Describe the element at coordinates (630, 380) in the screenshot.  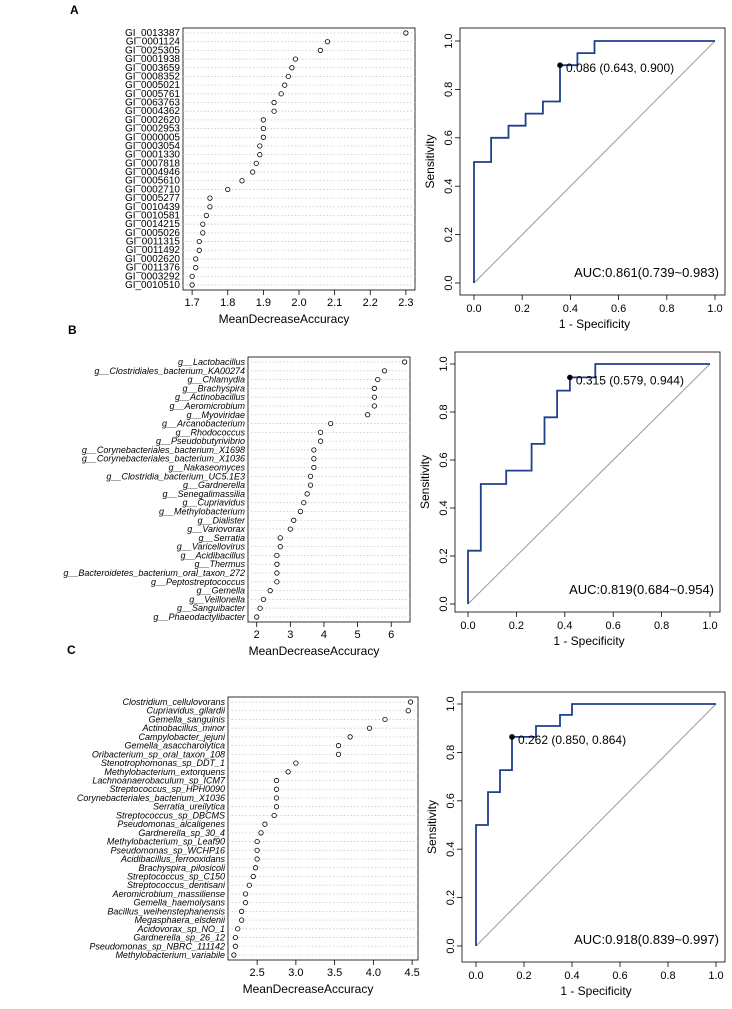
I see `optimal-cutoff-label: 0.315 (0.579, 0.944)` at that location.